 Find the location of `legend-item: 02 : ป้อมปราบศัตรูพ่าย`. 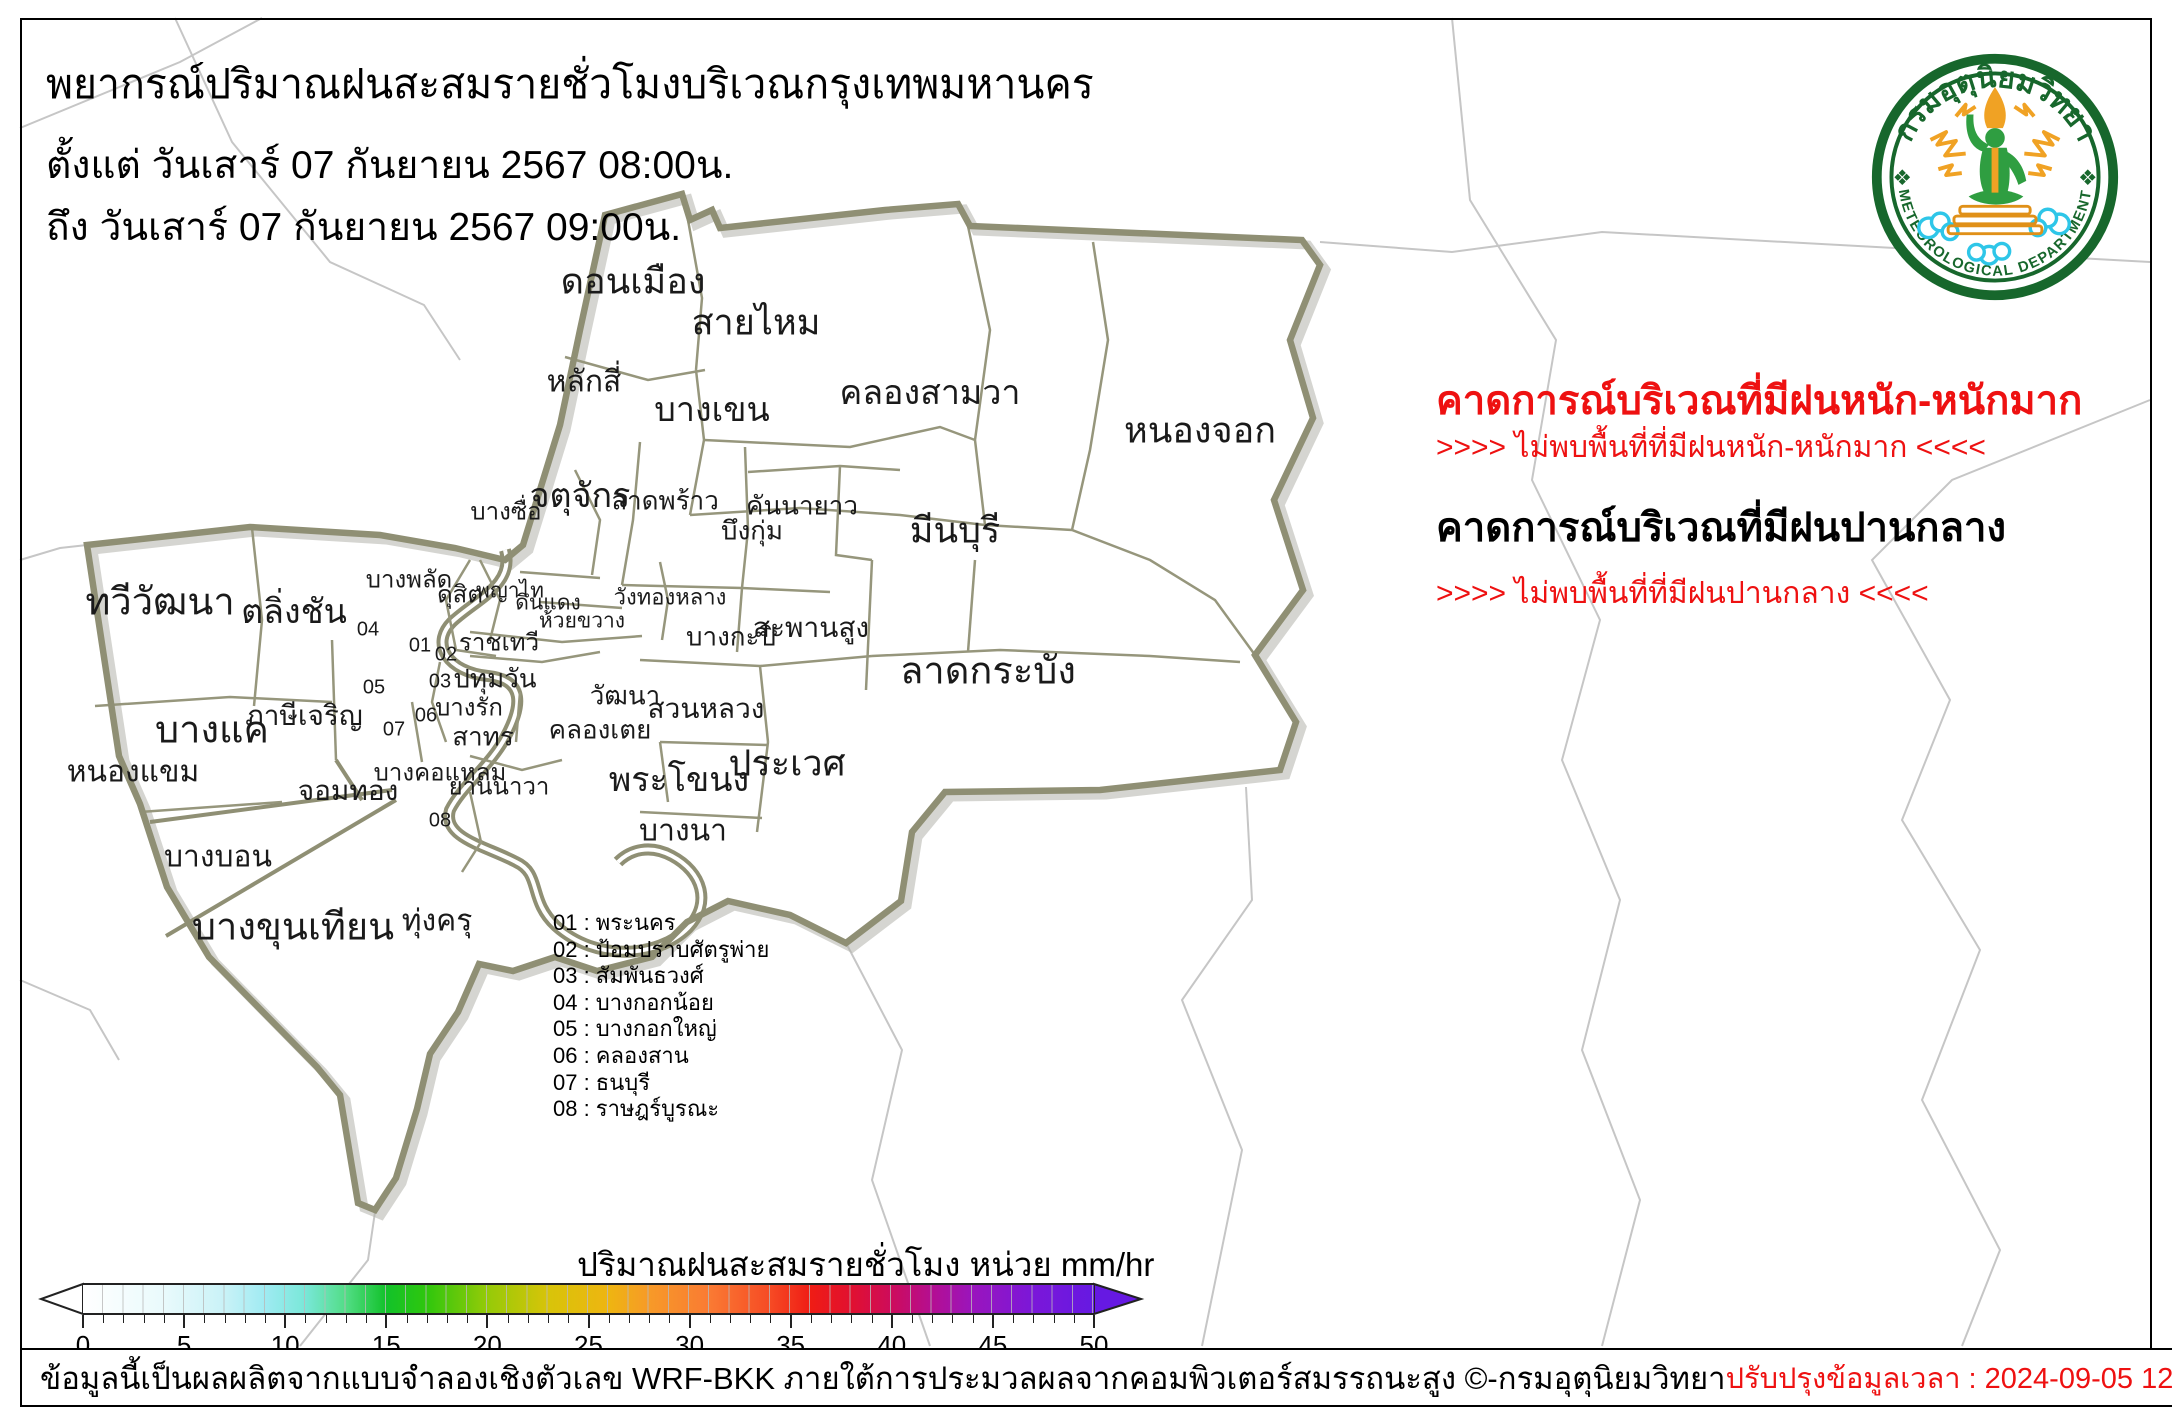

legend-item: 02 : ป้อมปราบศัตรูพ่าย is located at coordinates (661, 949).